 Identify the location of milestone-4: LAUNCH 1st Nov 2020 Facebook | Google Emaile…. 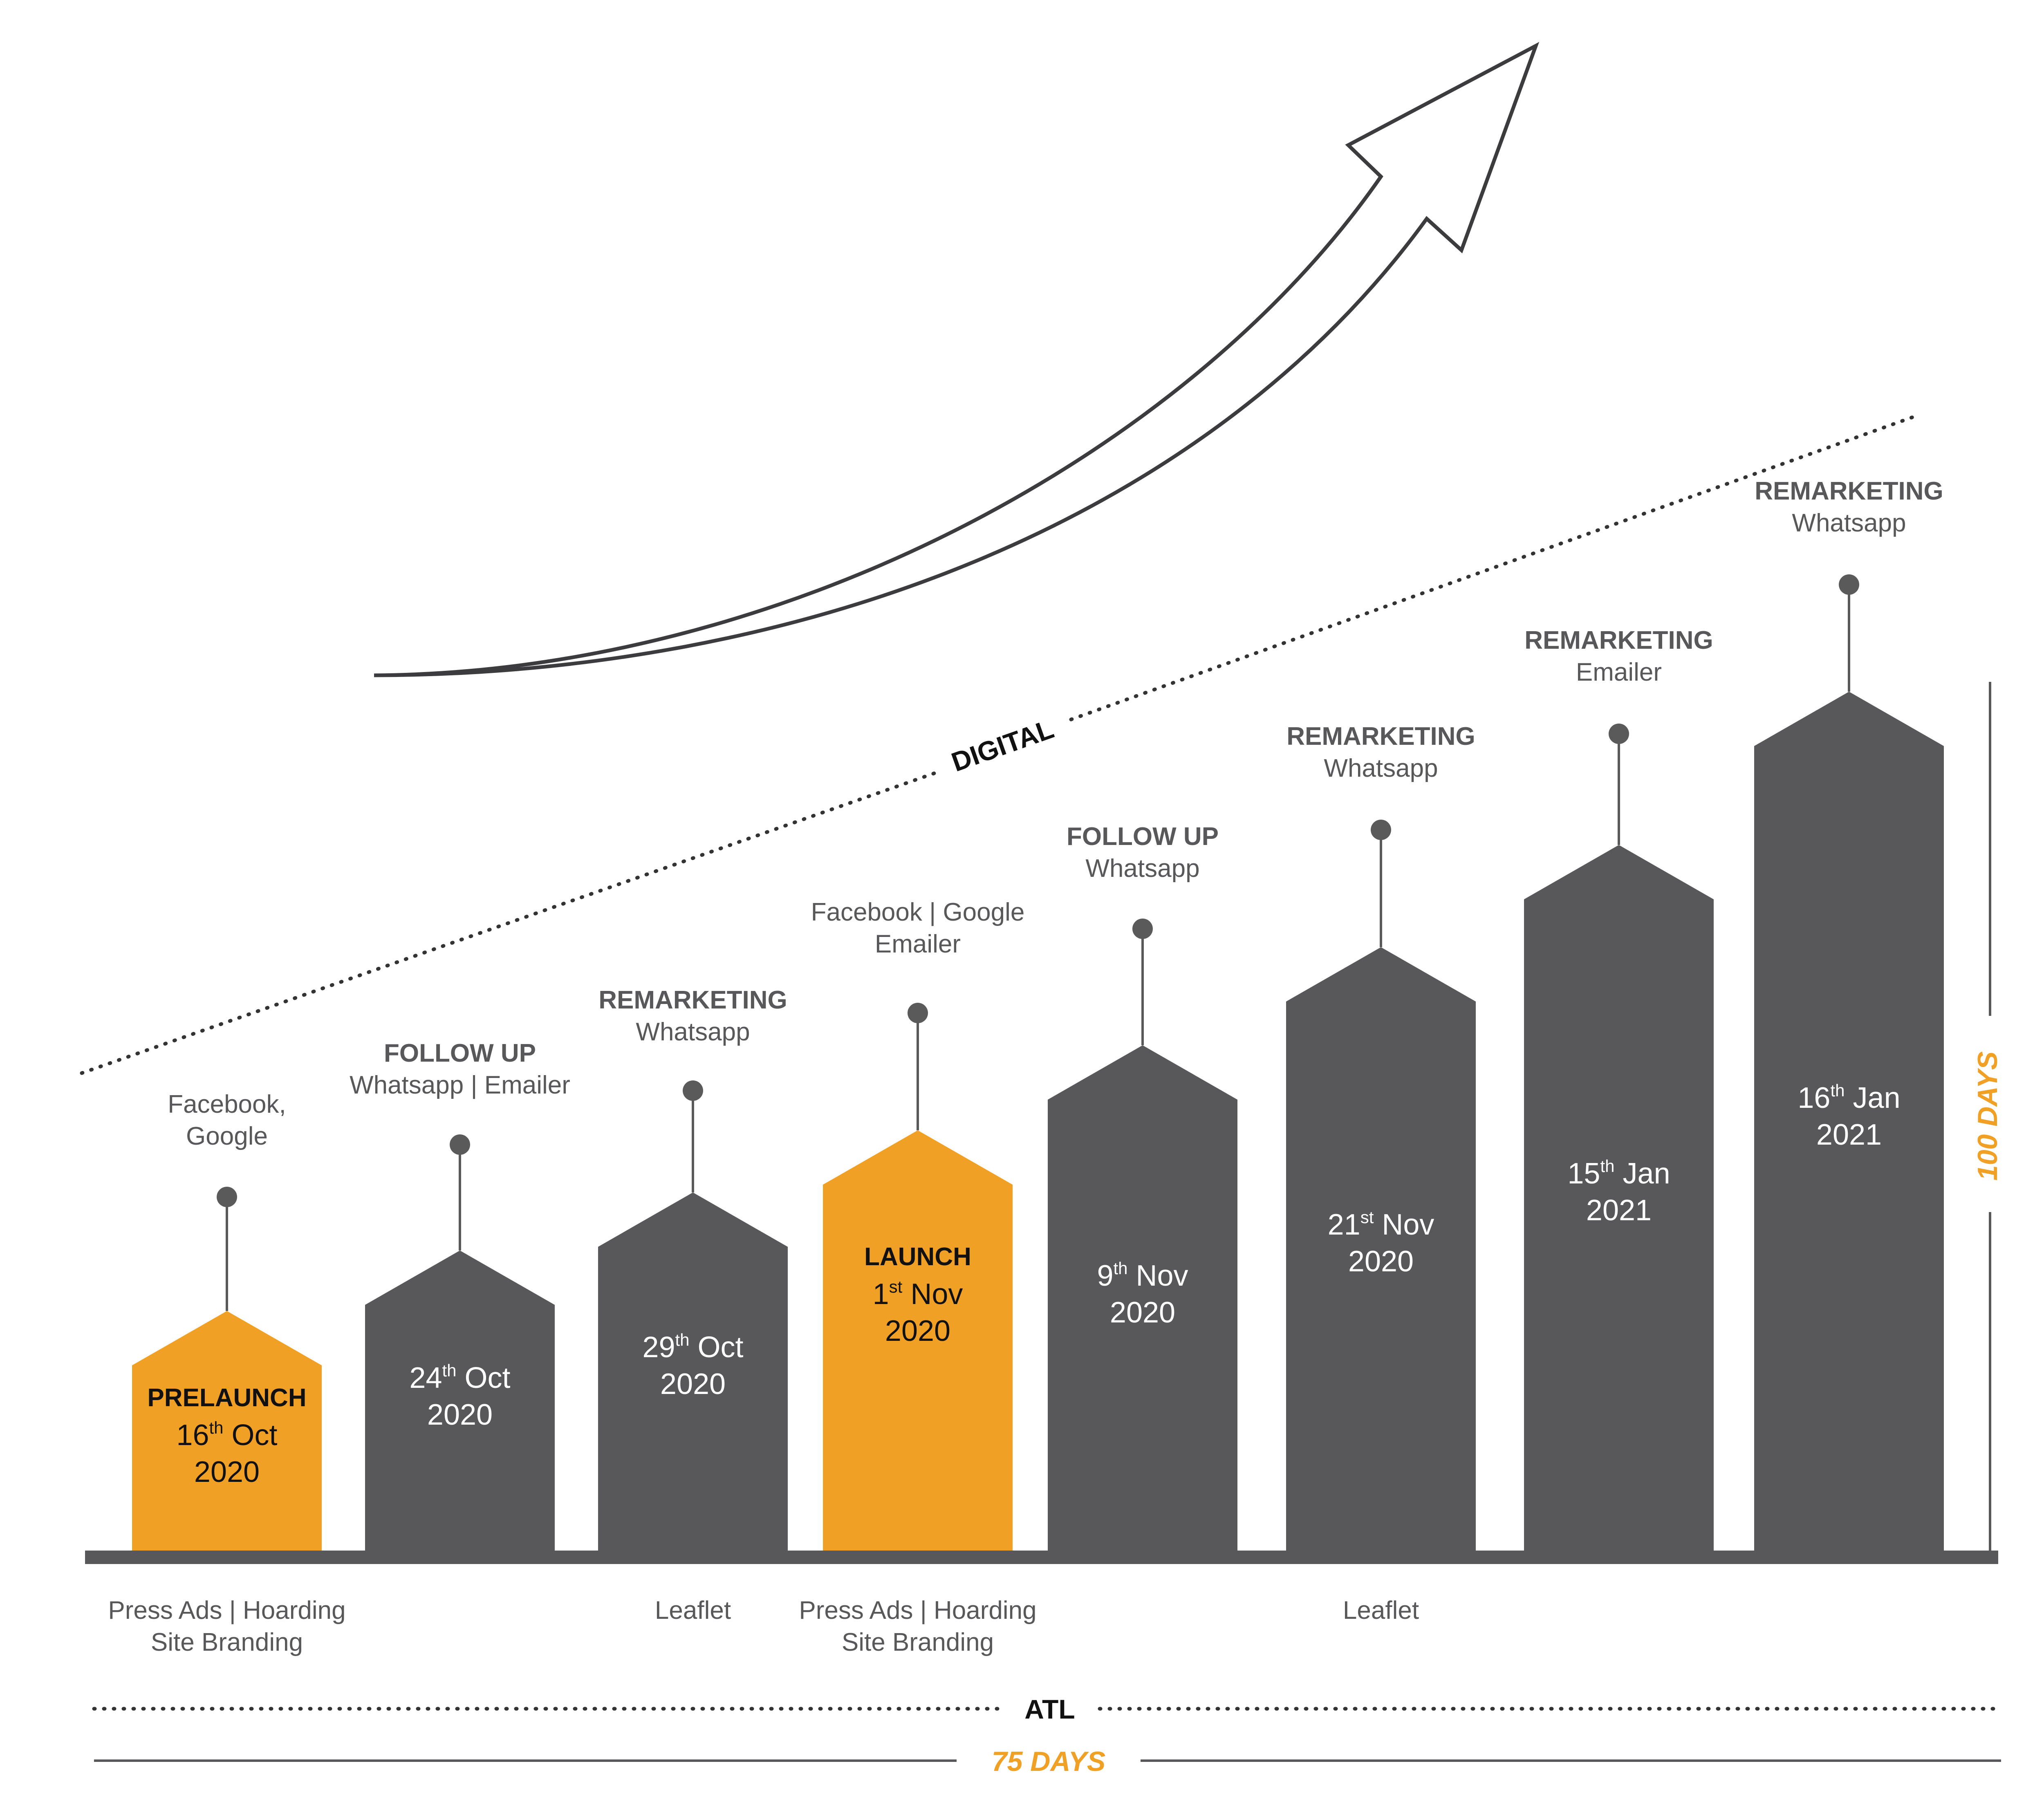
(917, 1277).